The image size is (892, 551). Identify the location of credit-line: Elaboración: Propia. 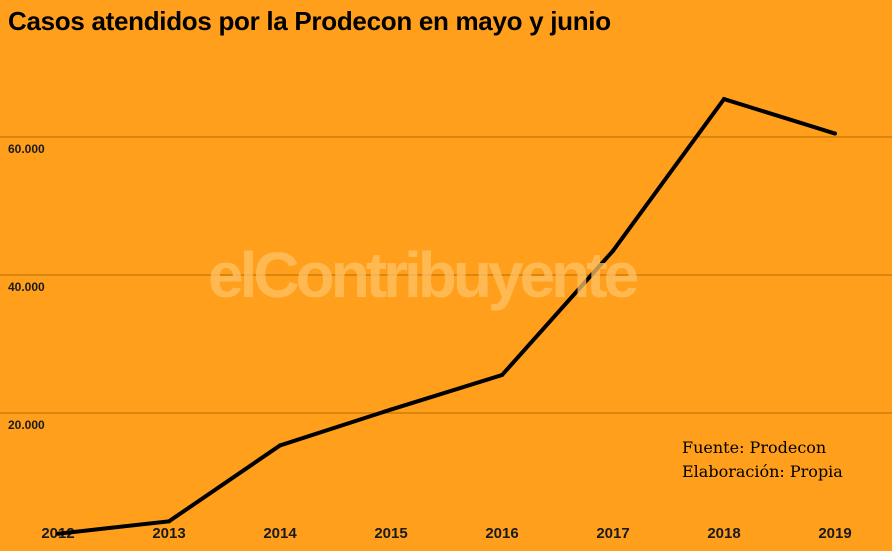
(762, 471).